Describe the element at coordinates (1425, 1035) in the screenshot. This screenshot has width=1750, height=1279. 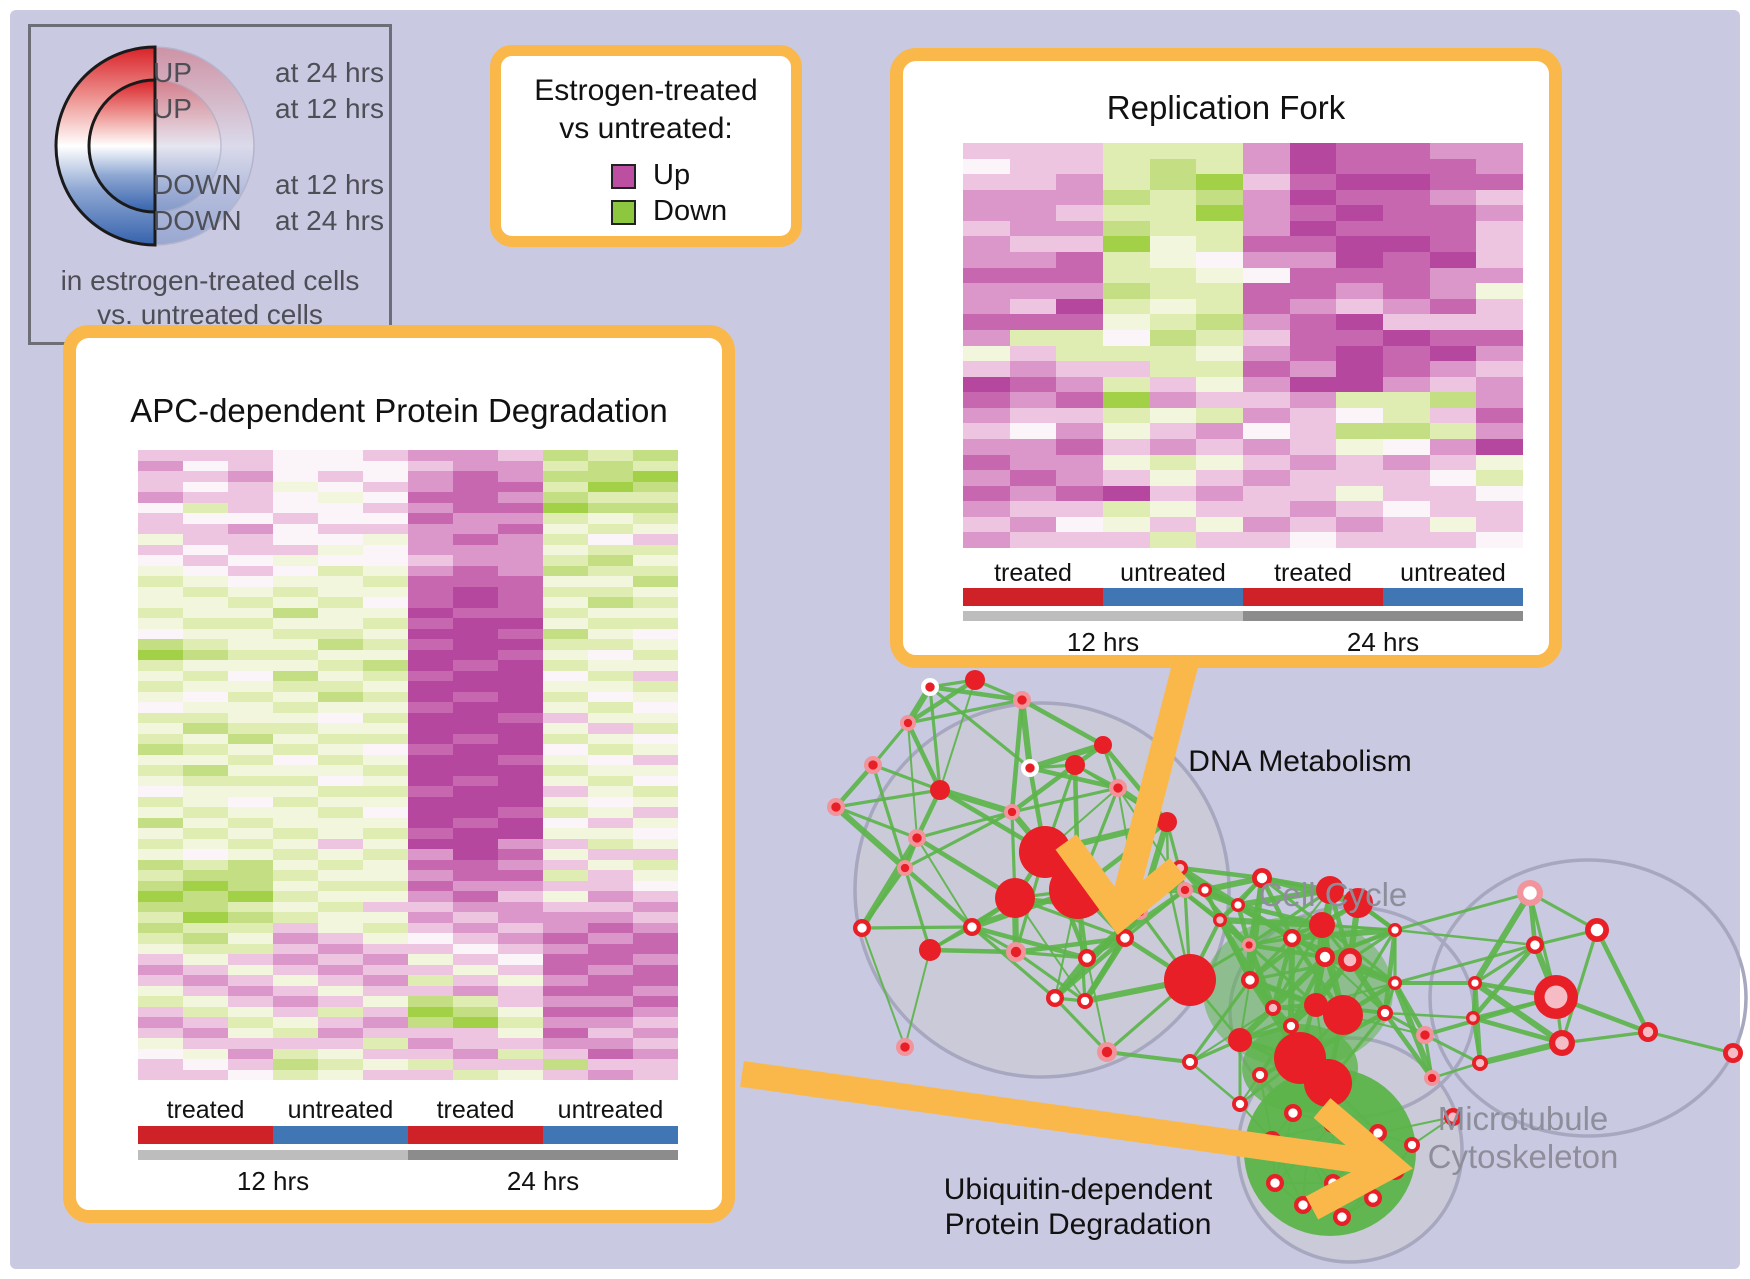
I see `network-node-hp` at that location.